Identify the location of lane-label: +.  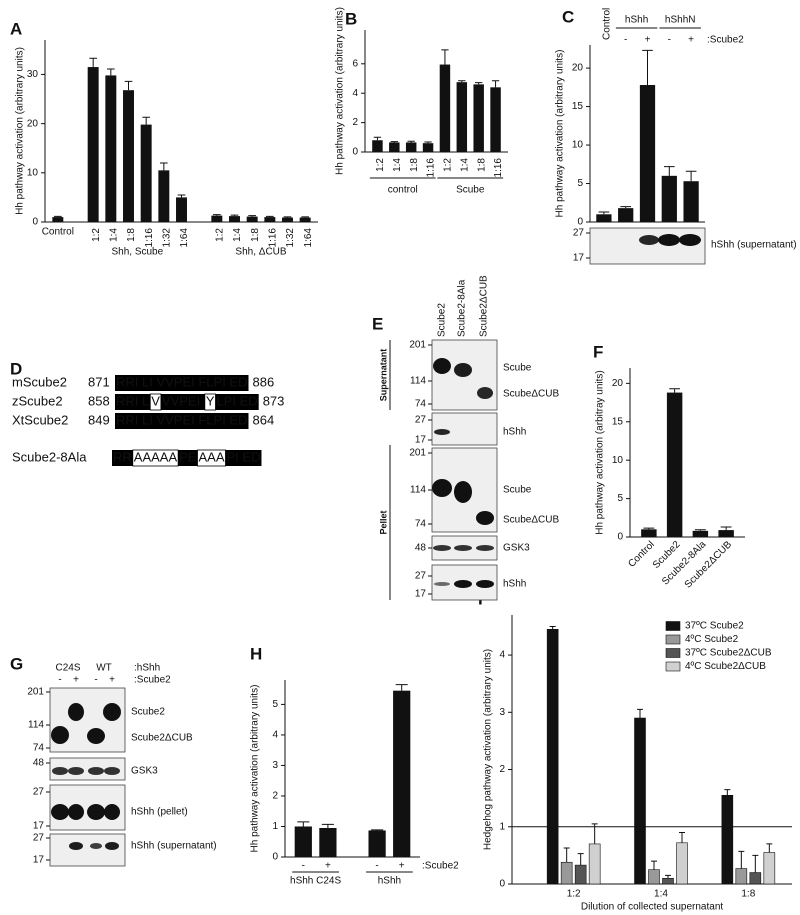
(112, 680).